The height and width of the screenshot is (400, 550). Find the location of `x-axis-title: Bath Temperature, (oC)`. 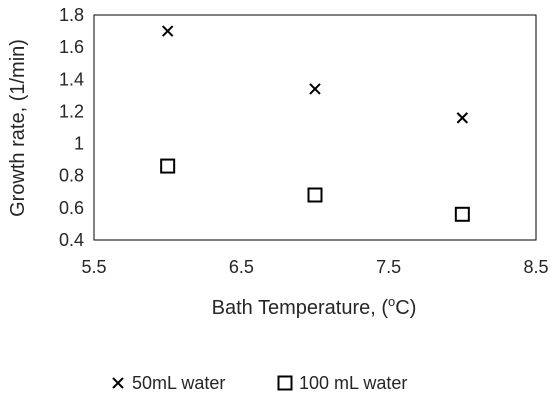

x-axis-title: Bath Temperature, (oC) is located at coordinates (314, 306).